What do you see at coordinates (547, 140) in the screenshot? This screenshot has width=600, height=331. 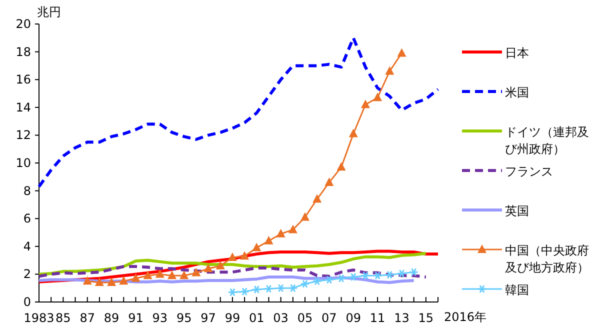 I see `legend-label: ドイツ（連邦及び州政府）` at bounding box center [547, 140].